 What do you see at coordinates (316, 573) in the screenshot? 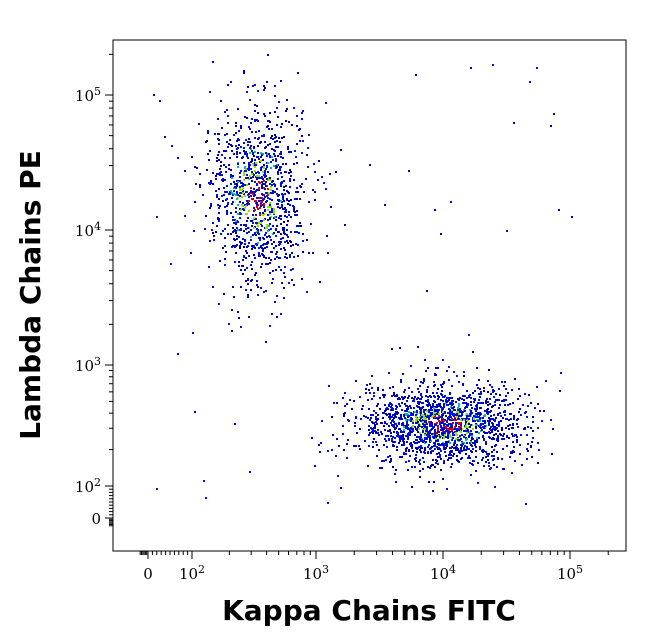
I see `x-tick-label: 103` at bounding box center [316, 573].